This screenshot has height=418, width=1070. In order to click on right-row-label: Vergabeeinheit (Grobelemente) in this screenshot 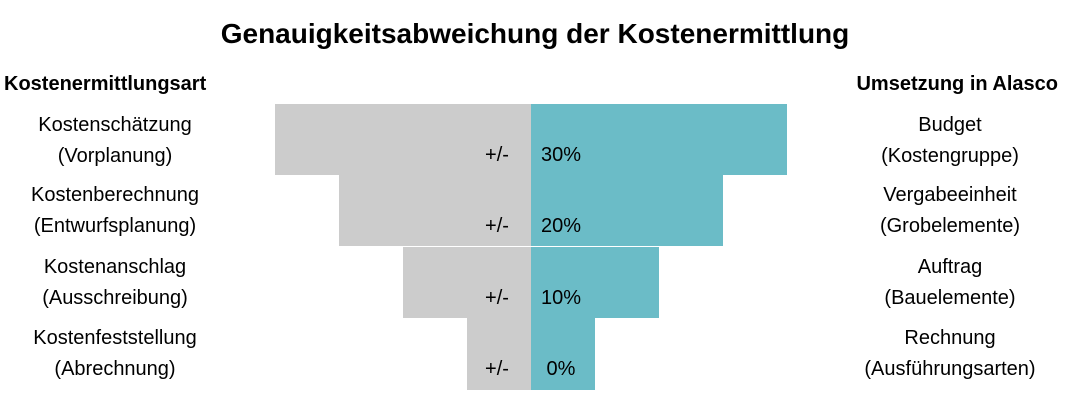, I will do `click(950, 211)`.